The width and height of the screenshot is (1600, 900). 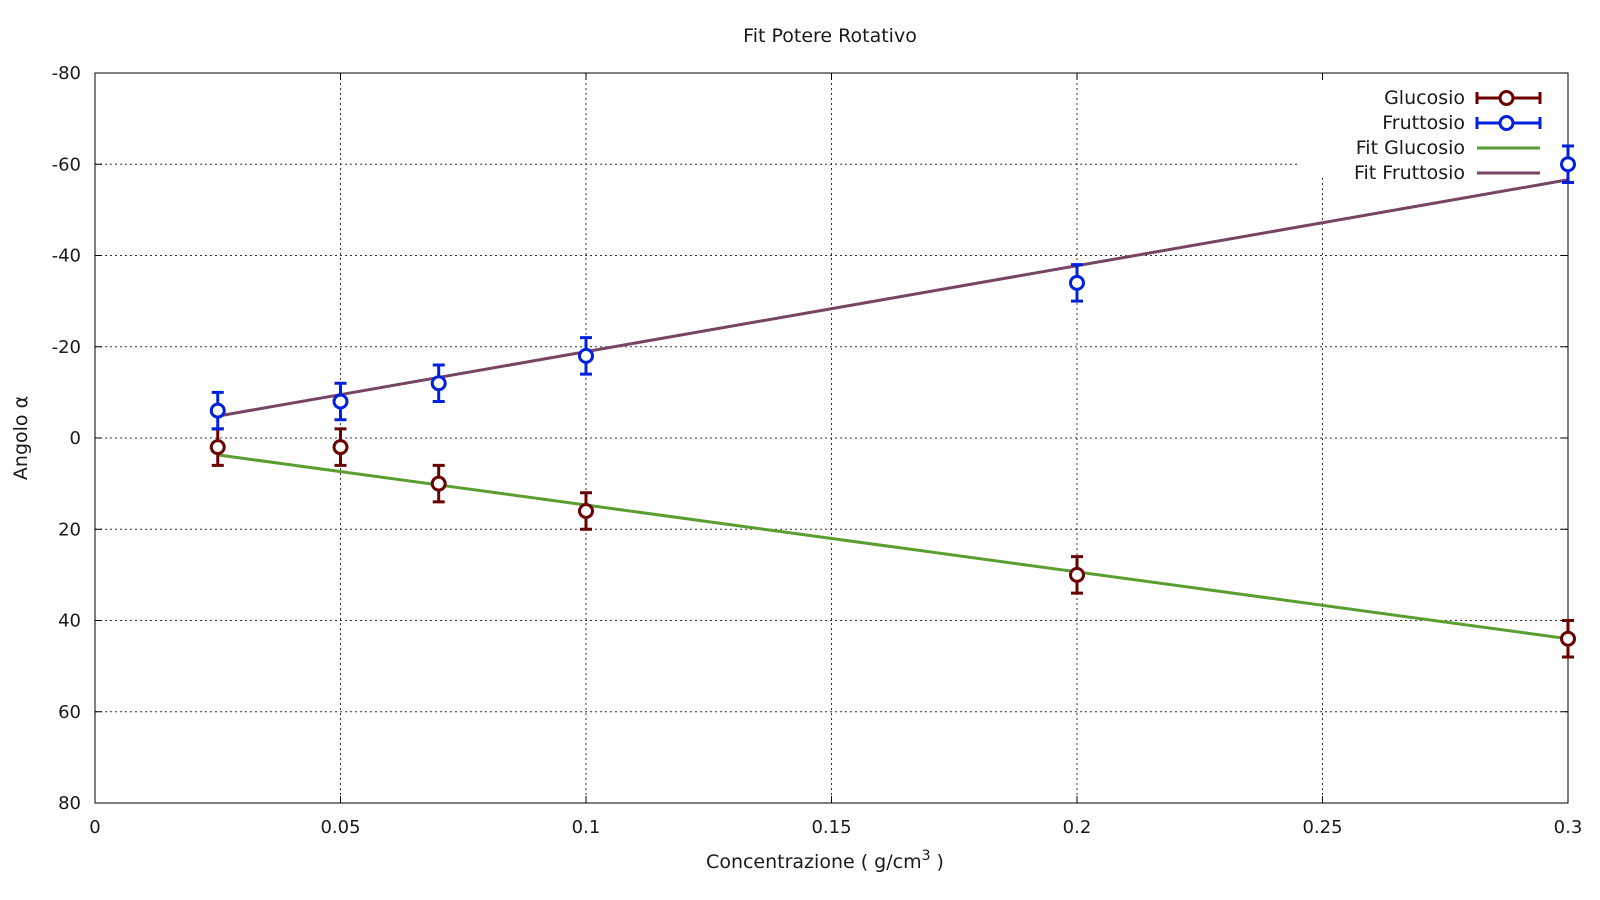 I want to click on x-axis-label-text: Concentrazione ( g/cm, so click(x=814, y=862).